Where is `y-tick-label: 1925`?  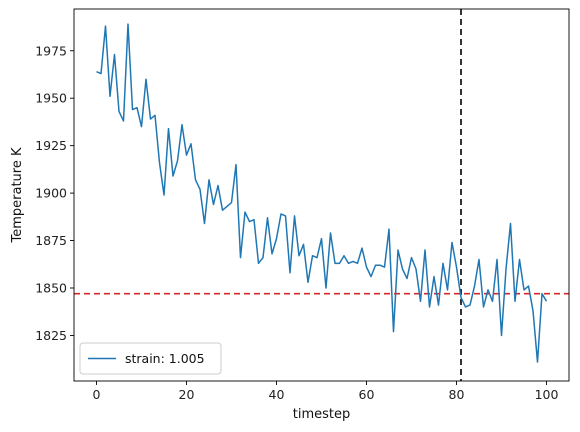
y-tick-label: 1925 is located at coordinates (51, 145).